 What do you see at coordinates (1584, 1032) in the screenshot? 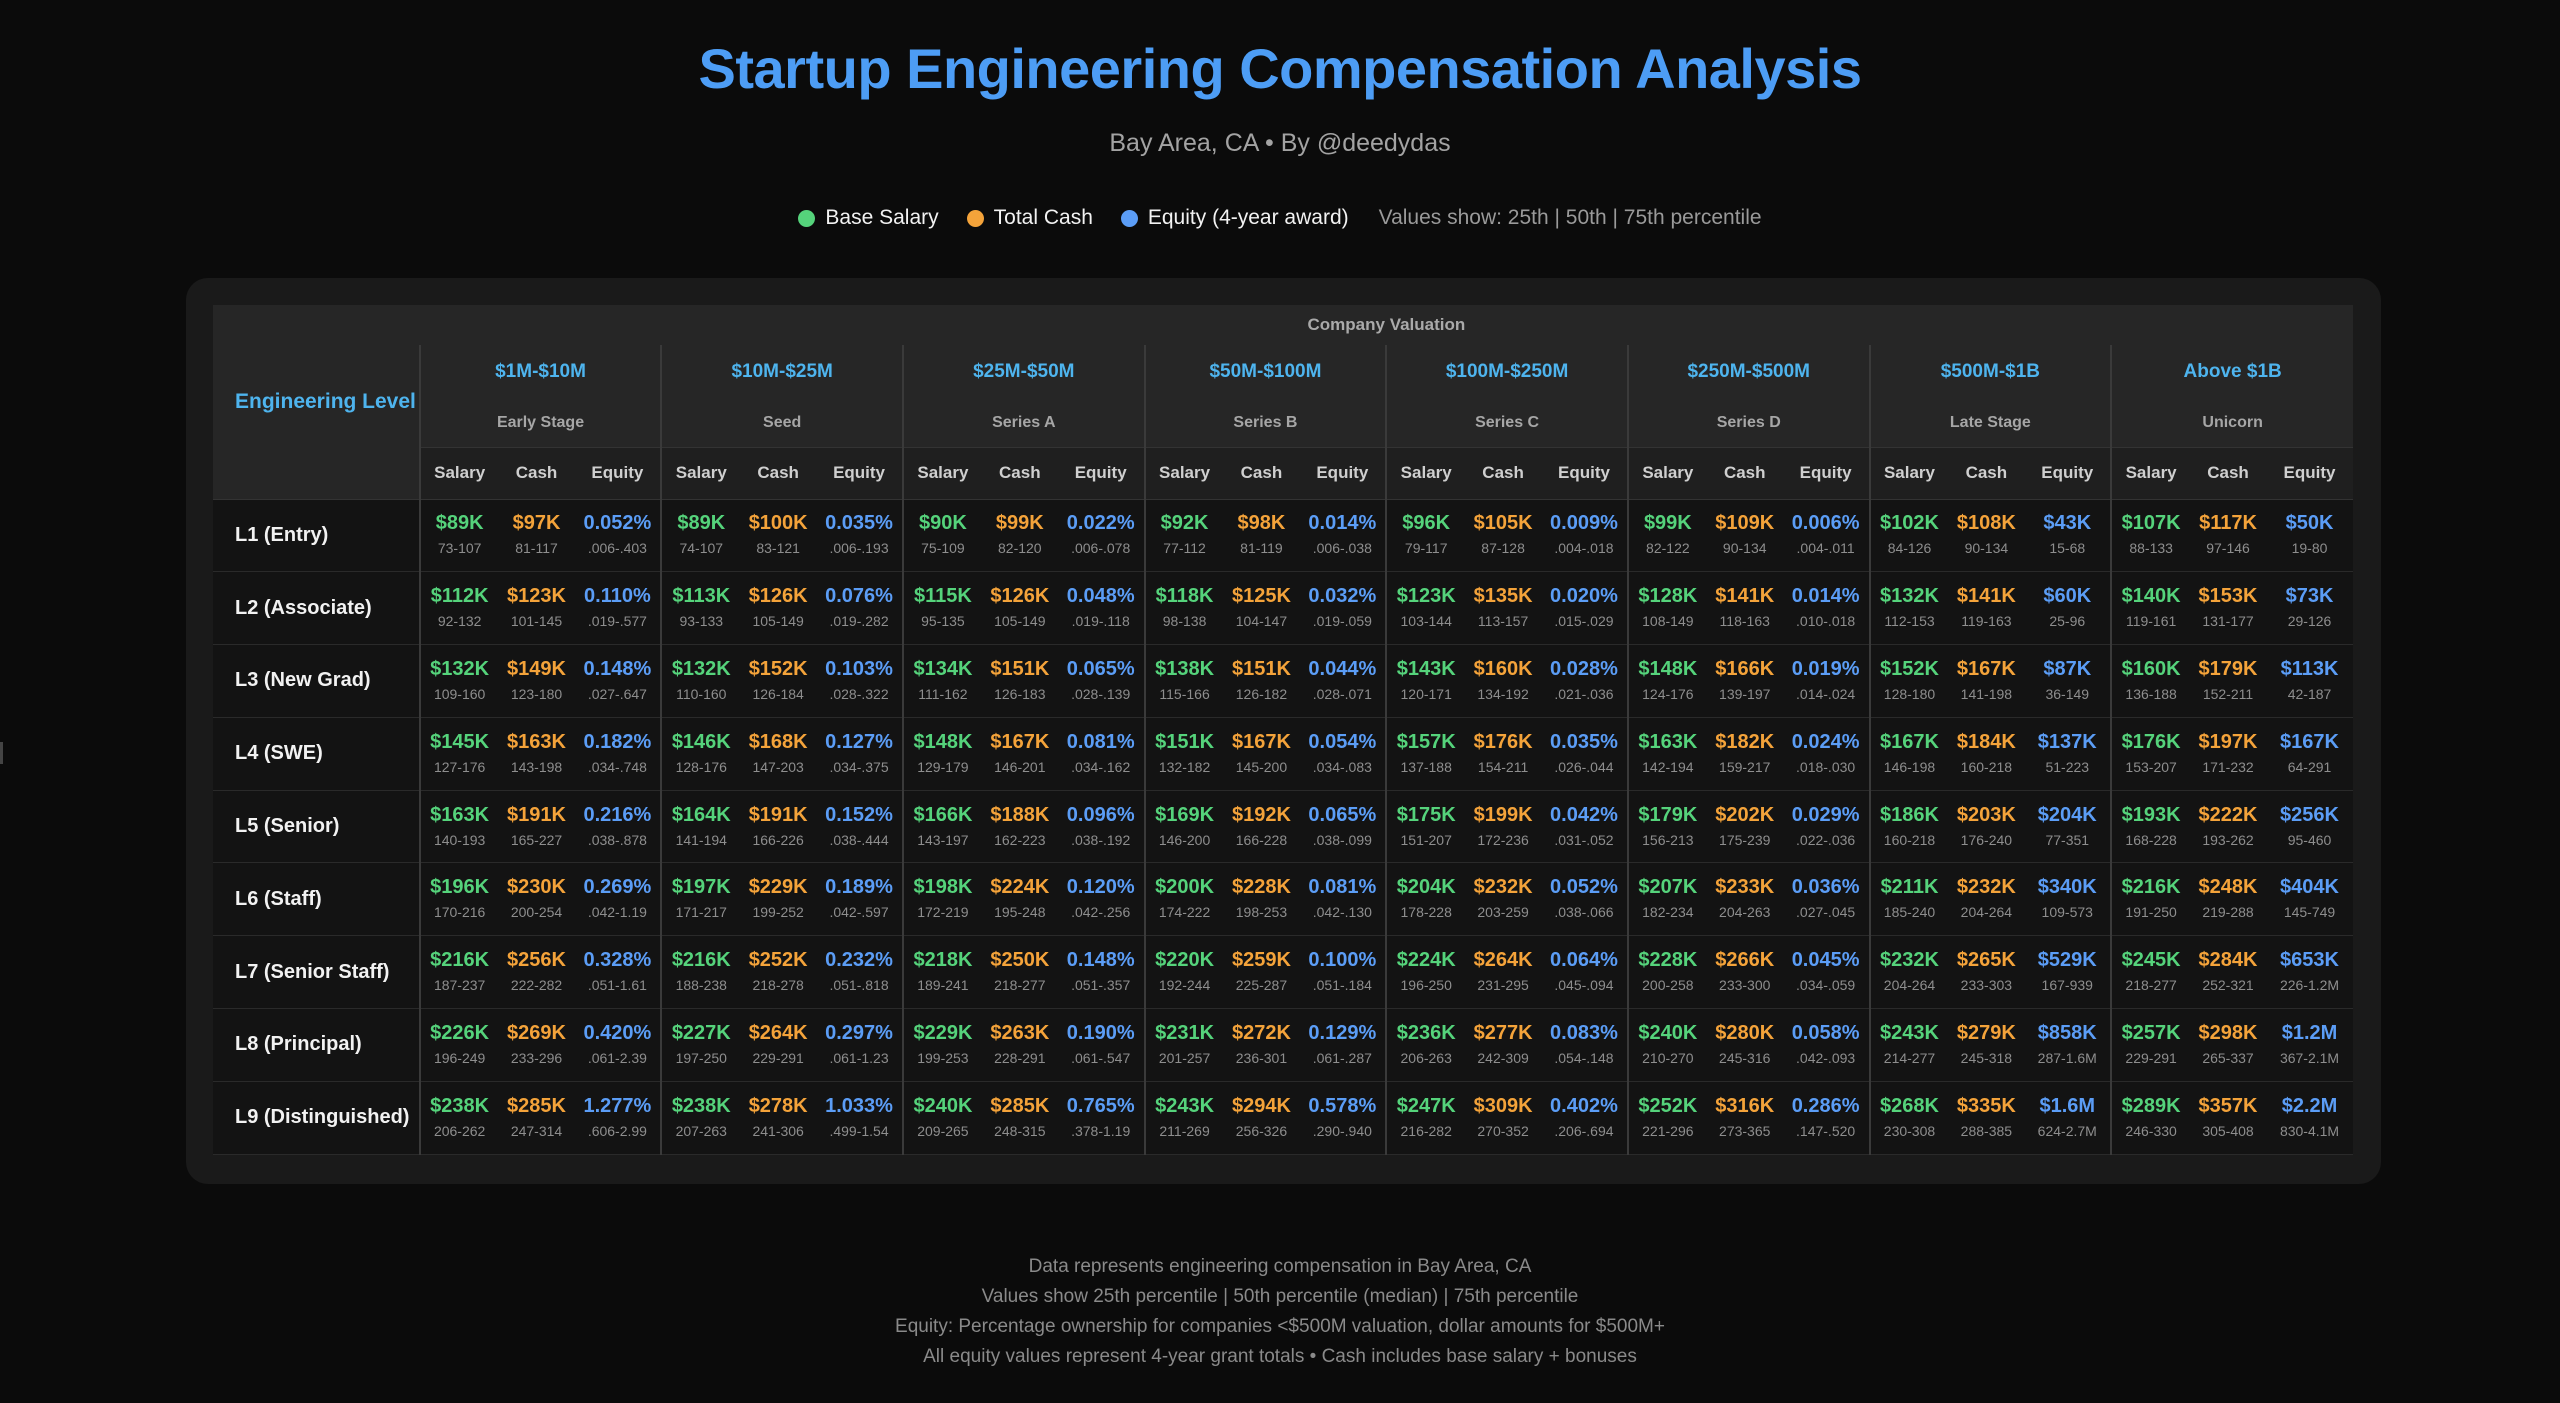
I see `equity-median-value: 0.083%` at bounding box center [1584, 1032].